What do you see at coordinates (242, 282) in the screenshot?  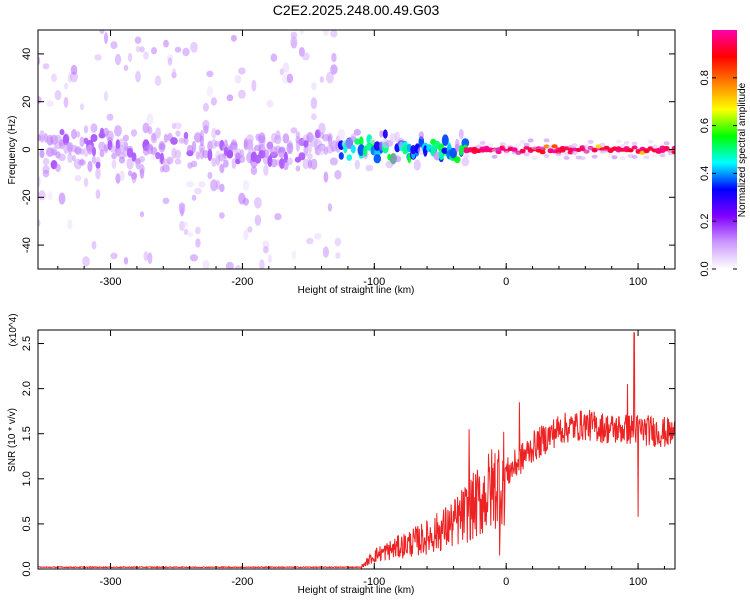 I see `heatmap-x-tick-label: -200` at bounding box center [242, 282].